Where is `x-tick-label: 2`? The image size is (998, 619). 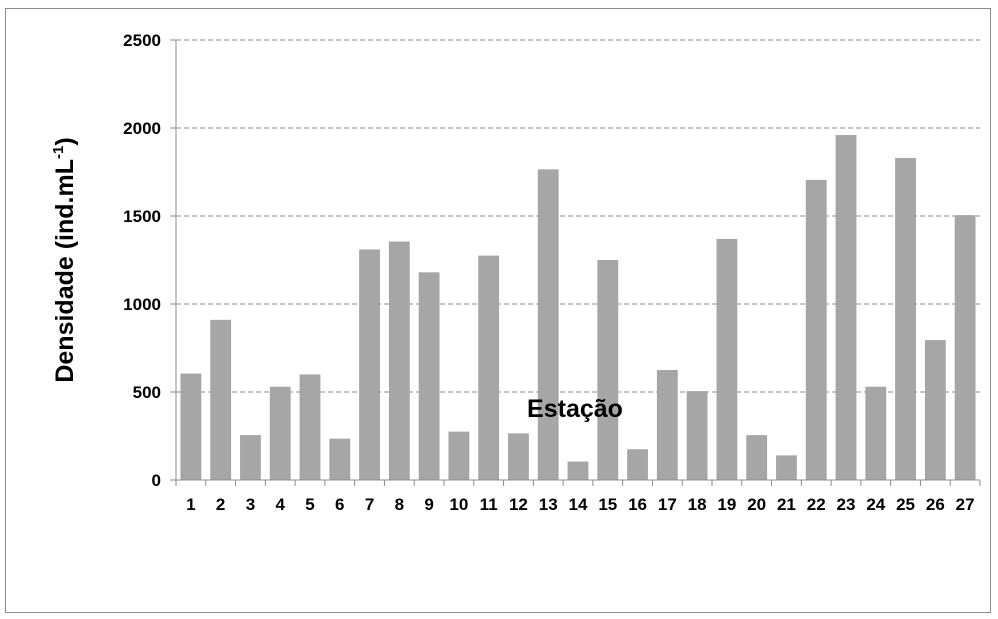 x-tick-label: 2 is located at coordinates (220, 504).